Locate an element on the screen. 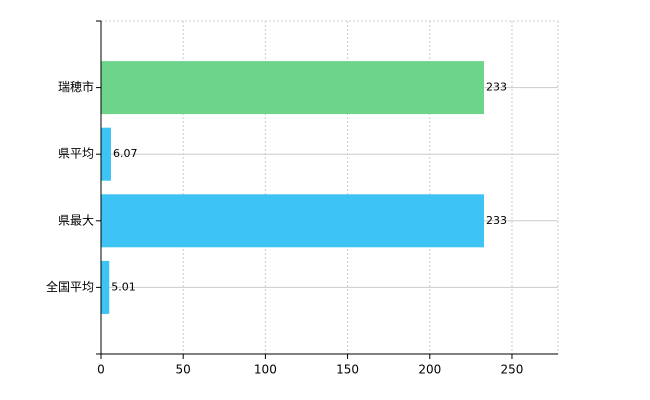 The image size is (650, 400). y-tick-label: 瑞穂市 is located at coordinates (76, 86).